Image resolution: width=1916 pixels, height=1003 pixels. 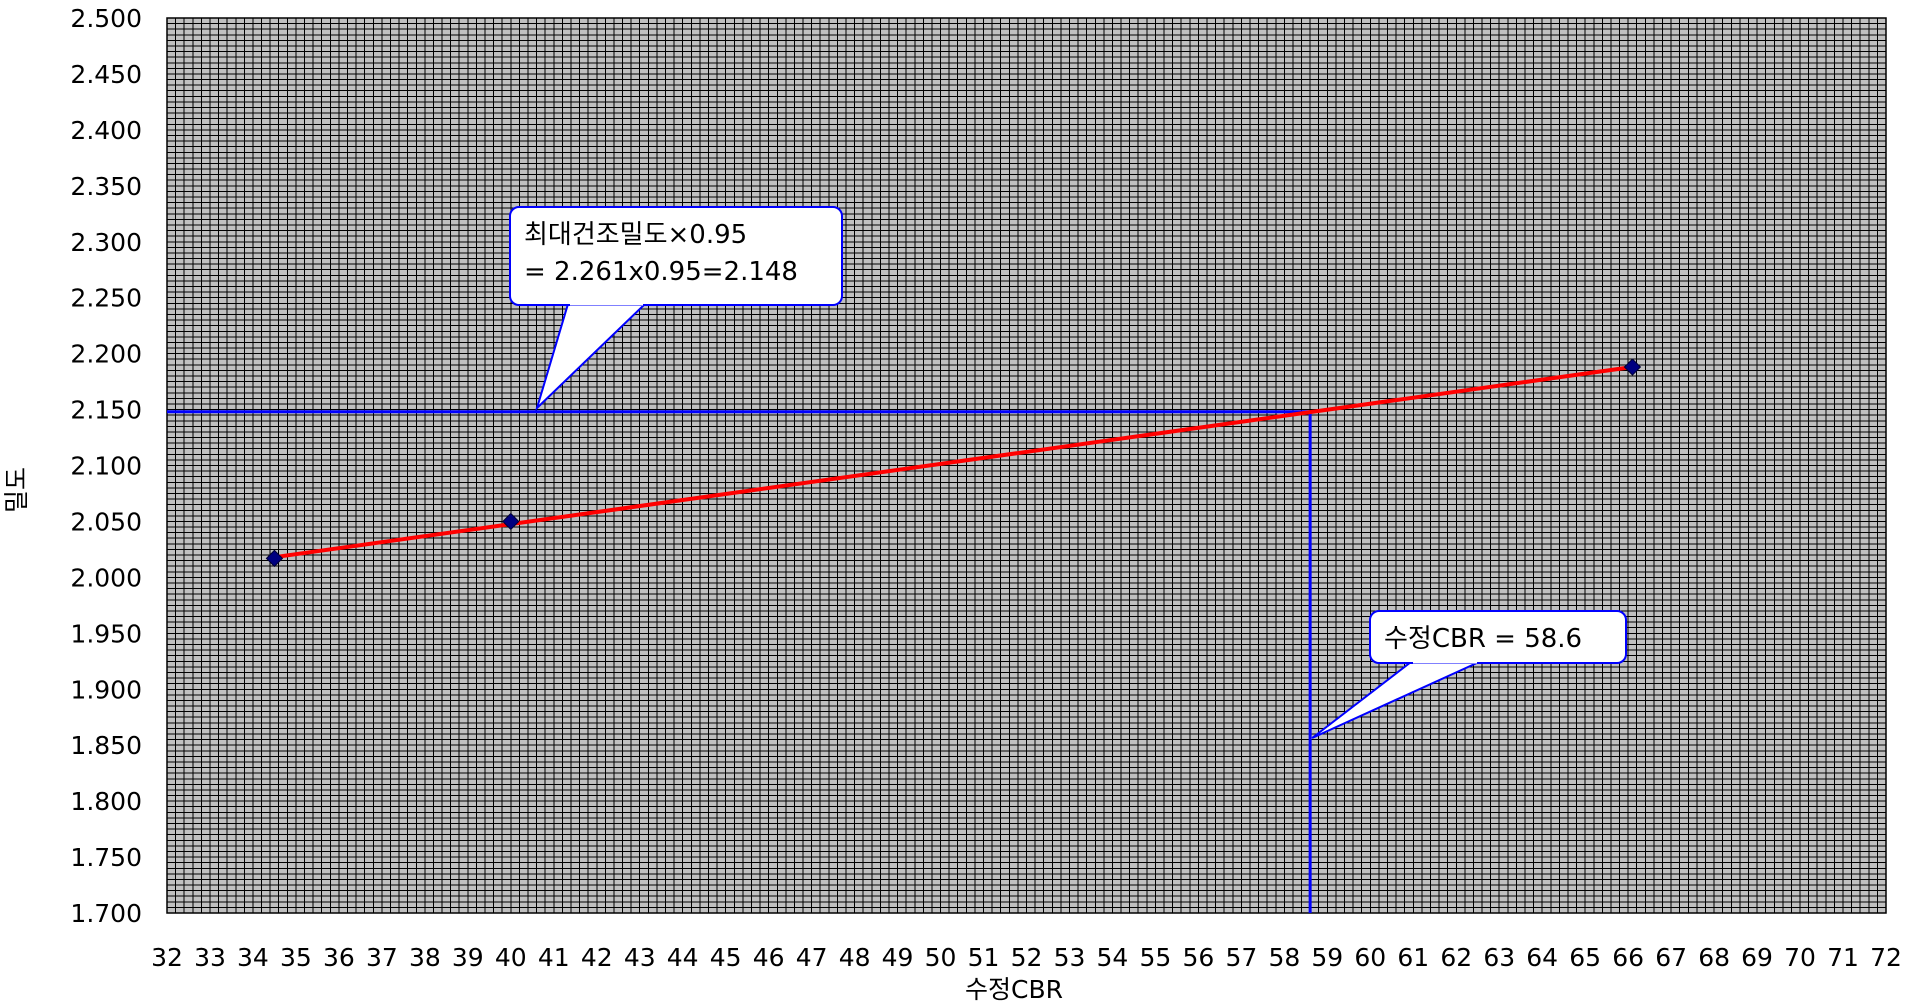 I want to click on x-tick-label: 43, so click(x=640, y=957).